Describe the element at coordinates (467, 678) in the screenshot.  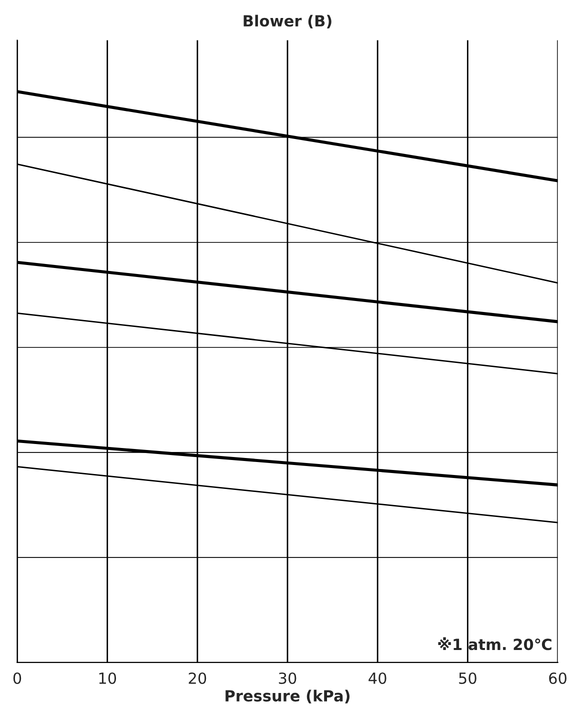
I see `x-tick-label: 50` at that location.